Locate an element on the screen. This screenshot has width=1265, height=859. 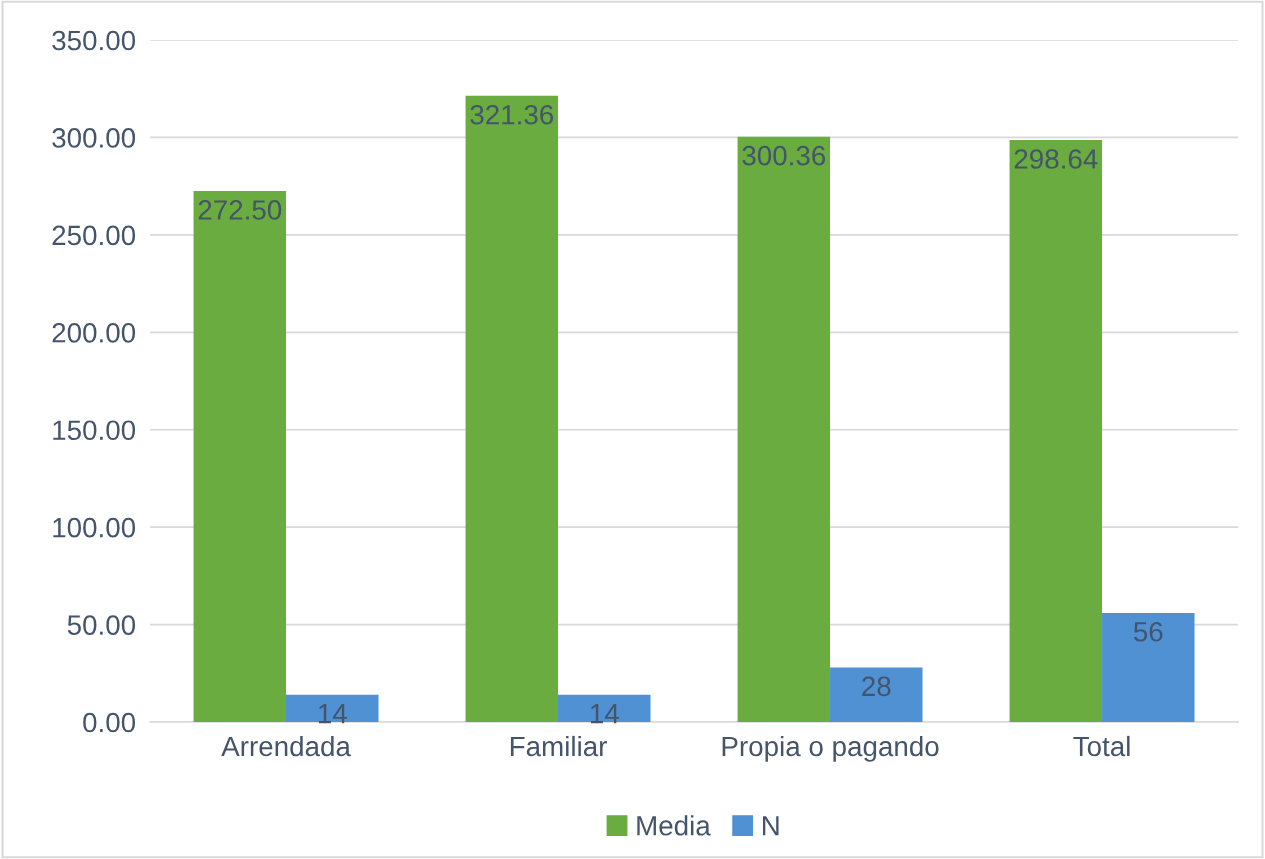
data-label: 28 is located at coordinates (876, 686).